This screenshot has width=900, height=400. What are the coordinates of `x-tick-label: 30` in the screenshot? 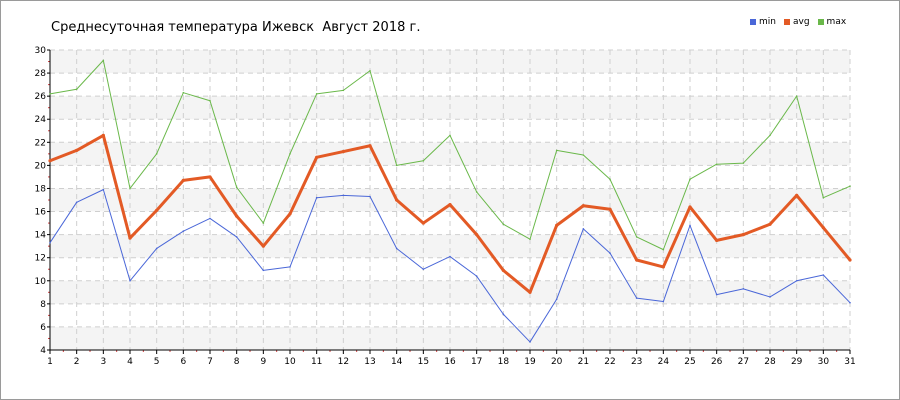 It's located at (824, 362).